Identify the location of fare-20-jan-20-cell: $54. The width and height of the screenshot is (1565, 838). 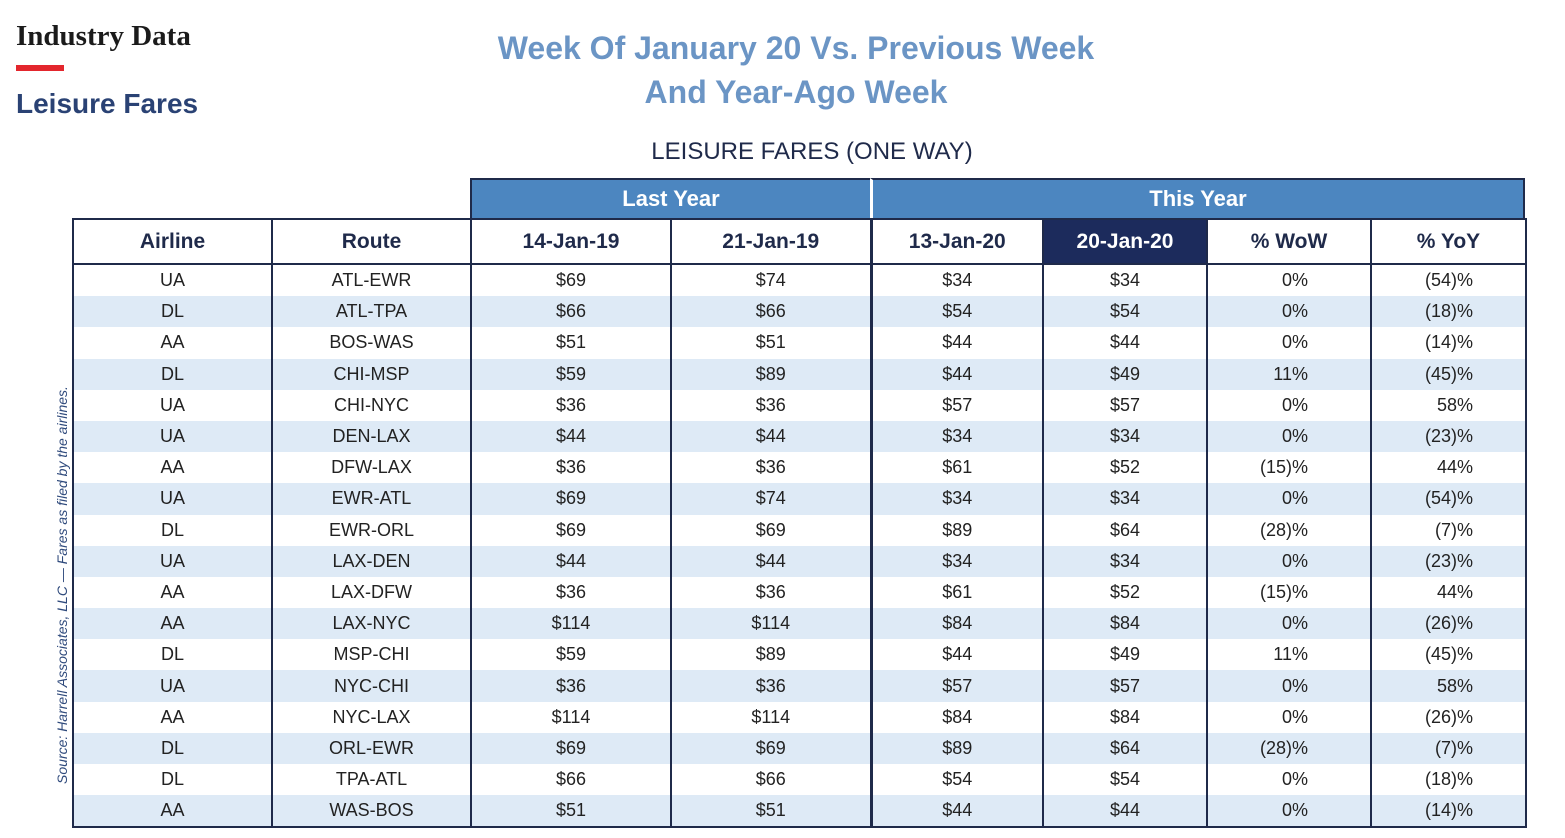
(1125, 312).